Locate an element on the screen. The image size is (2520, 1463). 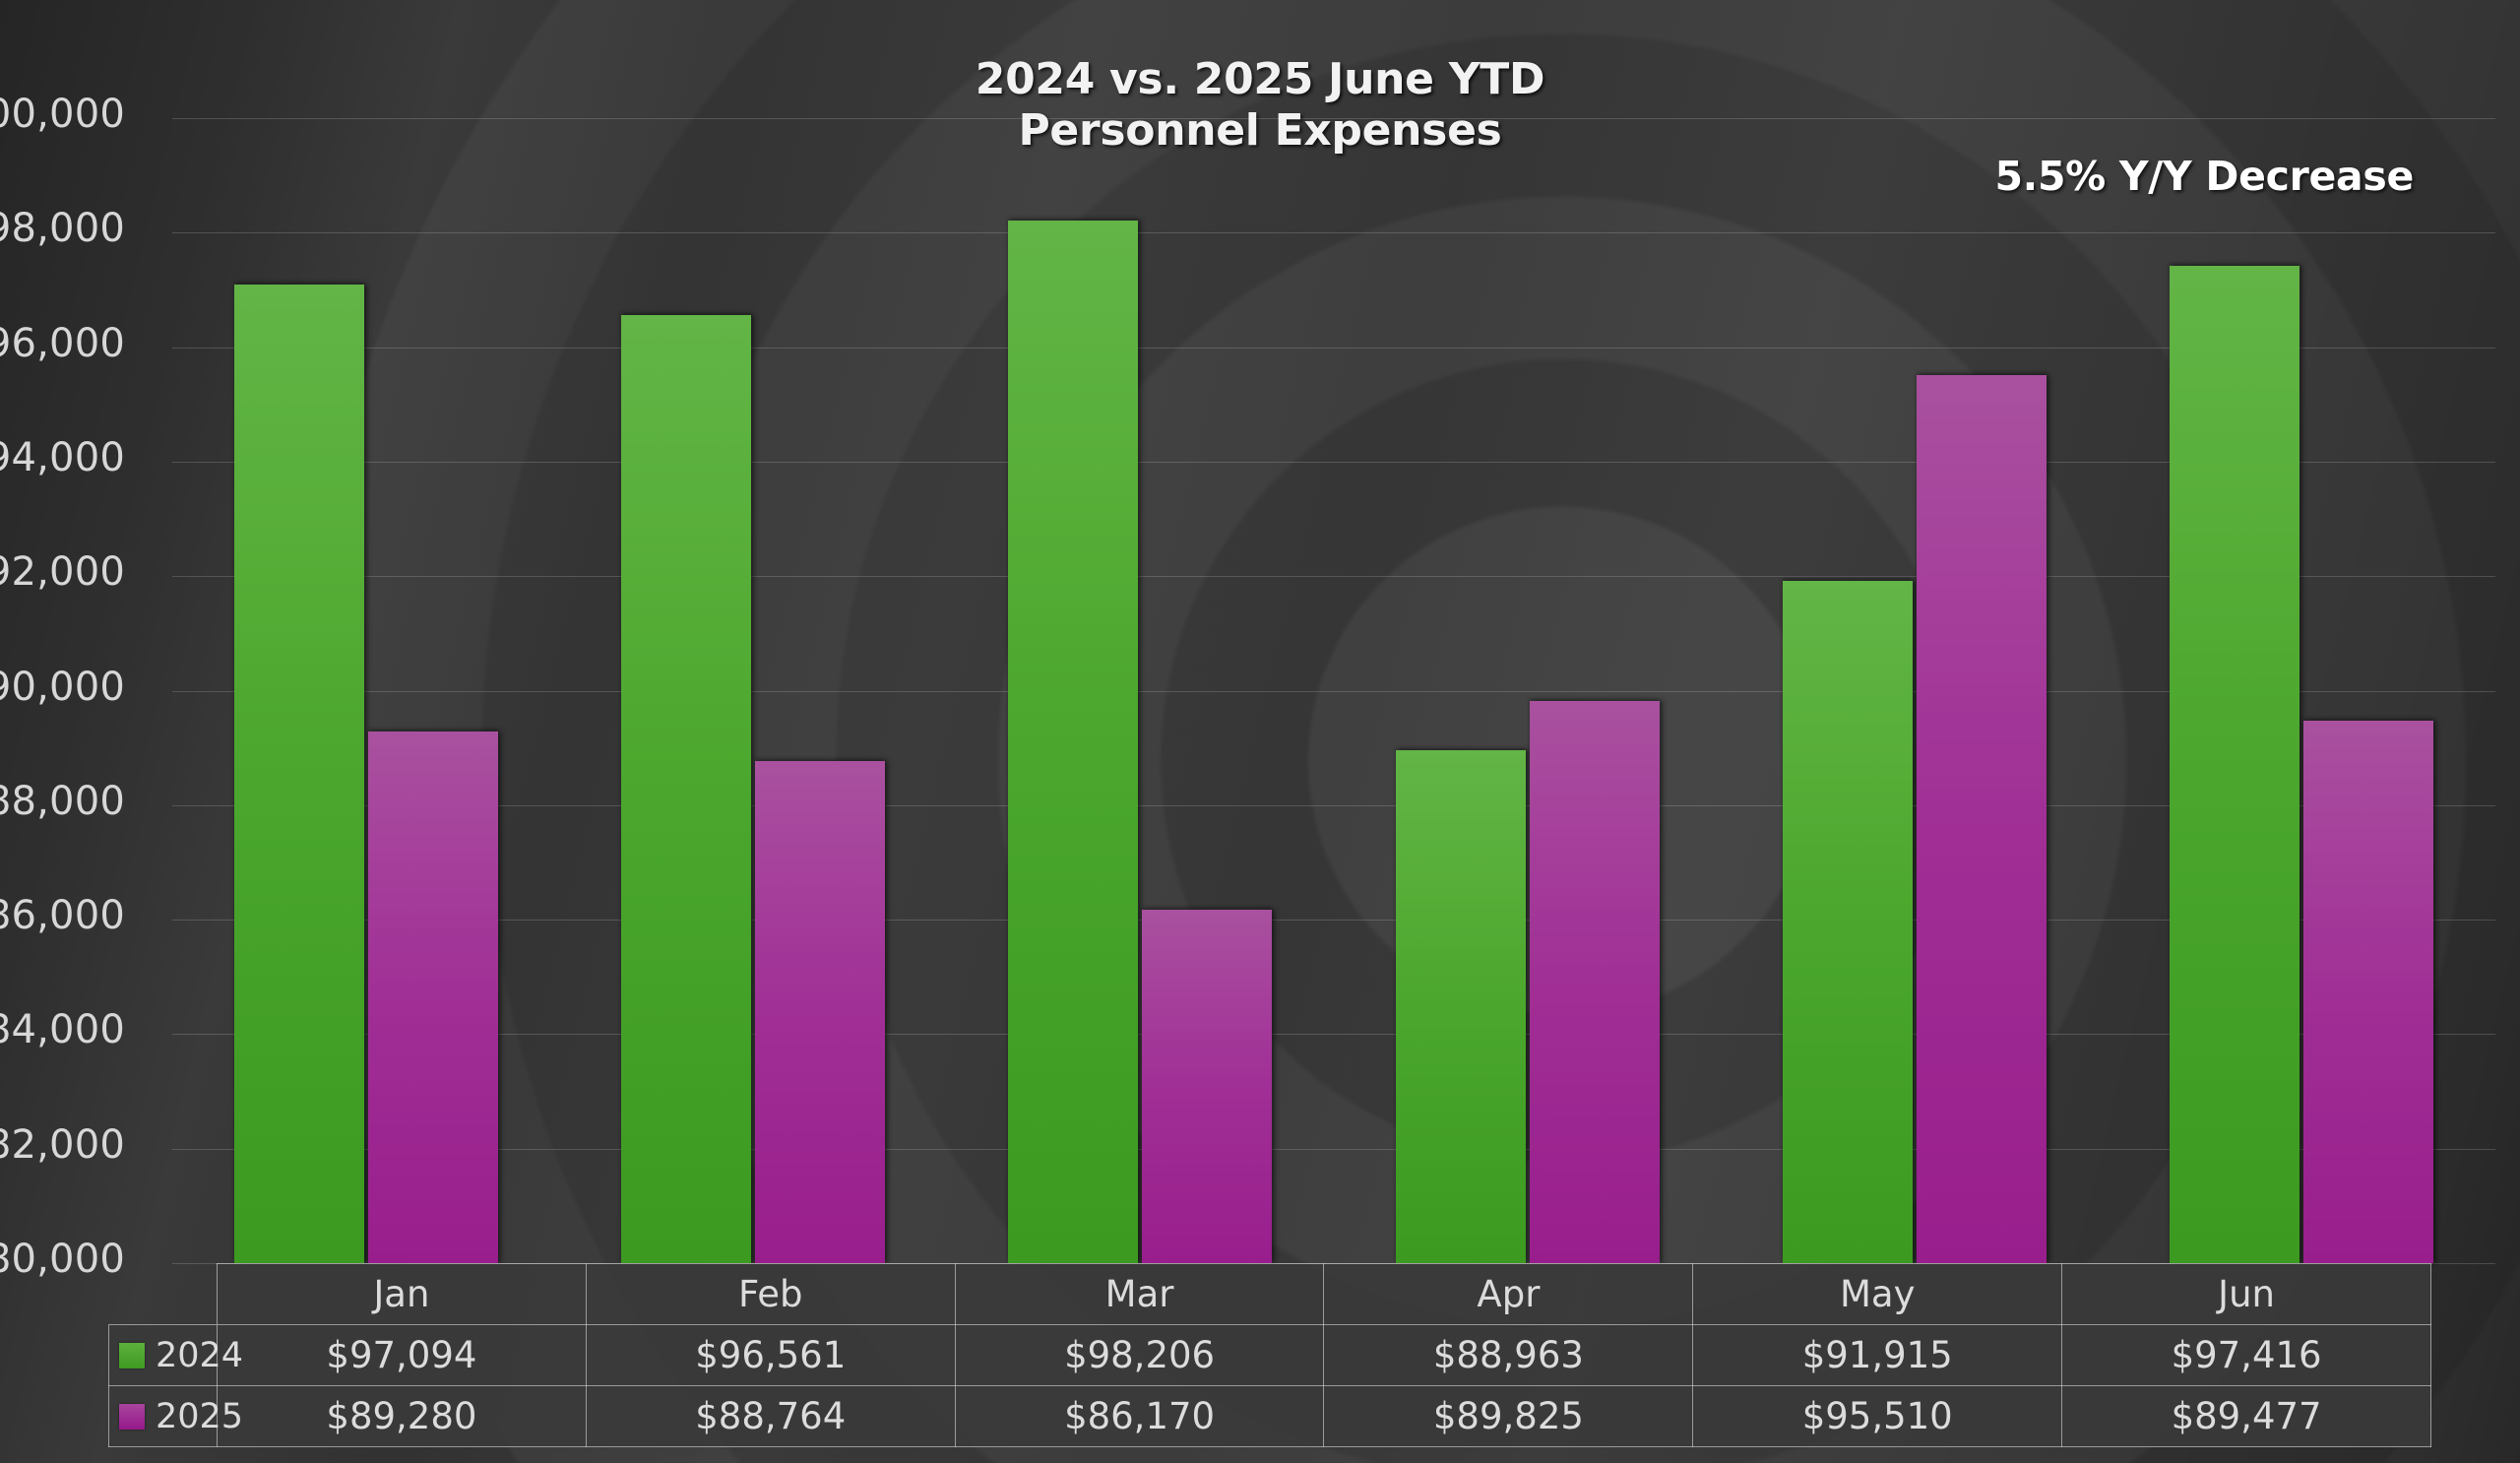
y-axis-tick-label: $90,000 is located at coordinates (62, 687).